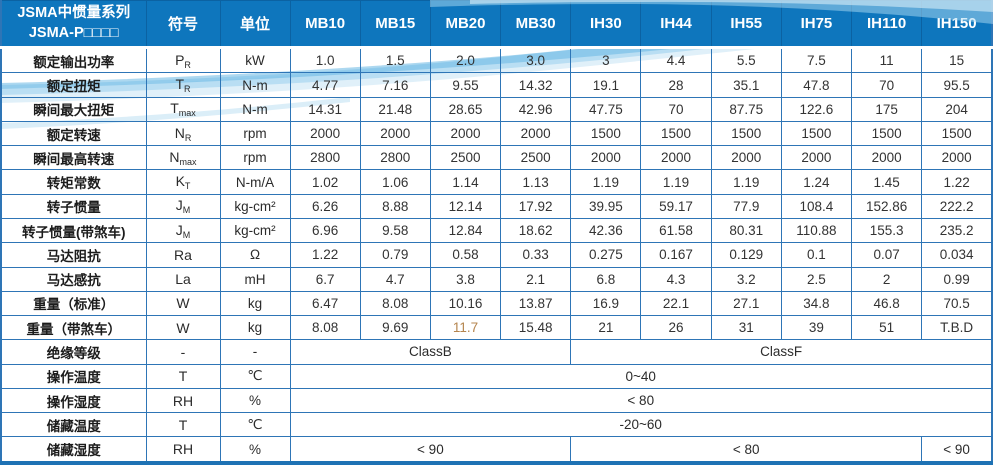 This screenshot has width=993, height=468. What do you see at coordinates (957, 60) in the screenshot?
I see `spec-cell-ih150: 15` at bounding box center [957, 60].